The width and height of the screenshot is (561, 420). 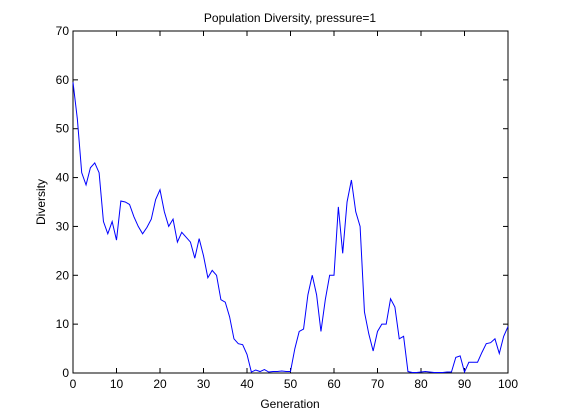 I want to click on y-tick-label: 0, so click(x=65, y=373).